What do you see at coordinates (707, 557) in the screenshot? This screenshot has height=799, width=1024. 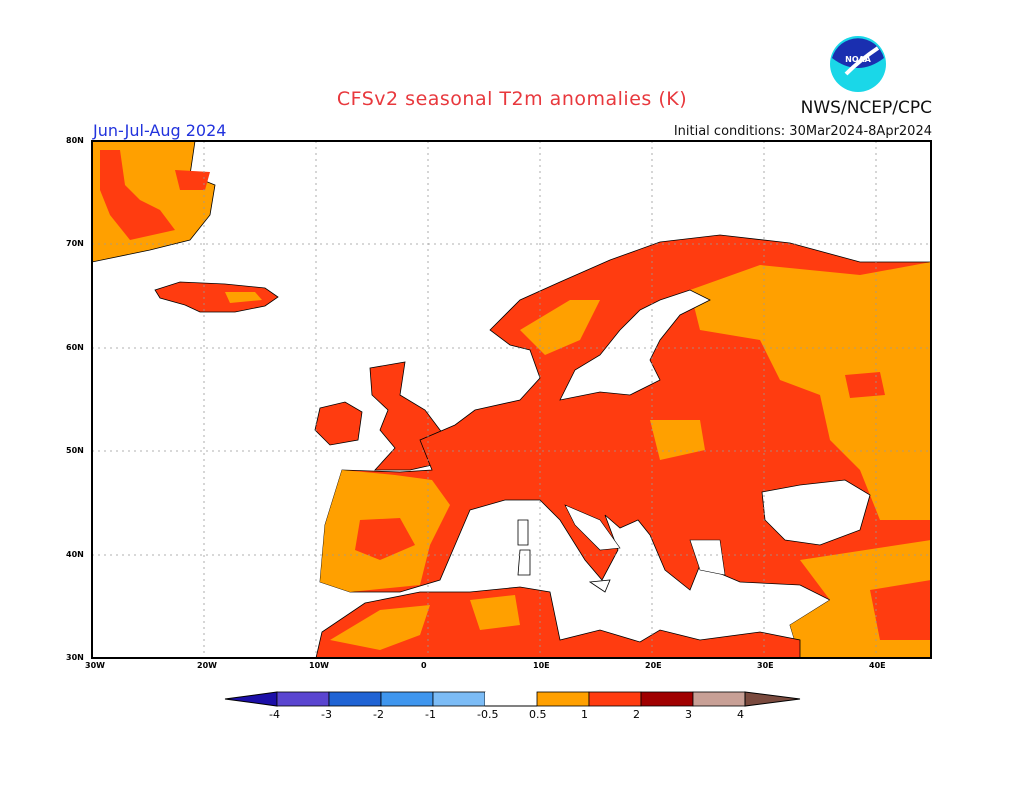 I see `sea-aegean` at bounding box center [707, 557].